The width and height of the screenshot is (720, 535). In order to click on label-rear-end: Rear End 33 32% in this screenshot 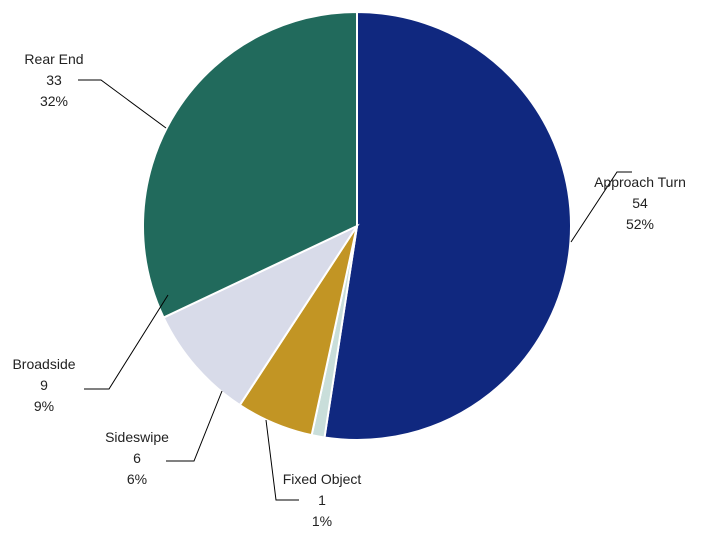, I will do `click(53, 80)`.